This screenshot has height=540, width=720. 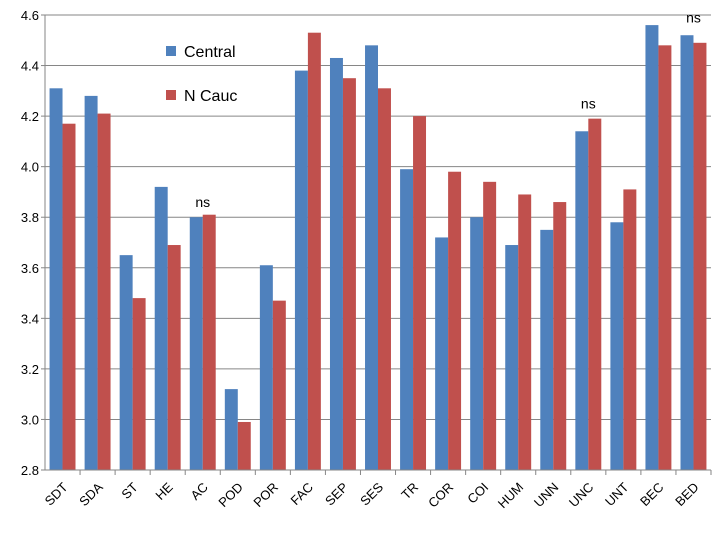 What do you see at coordinates (349, 274) in the screenshot?
I see `bar-n-cauc-sep` at bounding box center [349, 274].